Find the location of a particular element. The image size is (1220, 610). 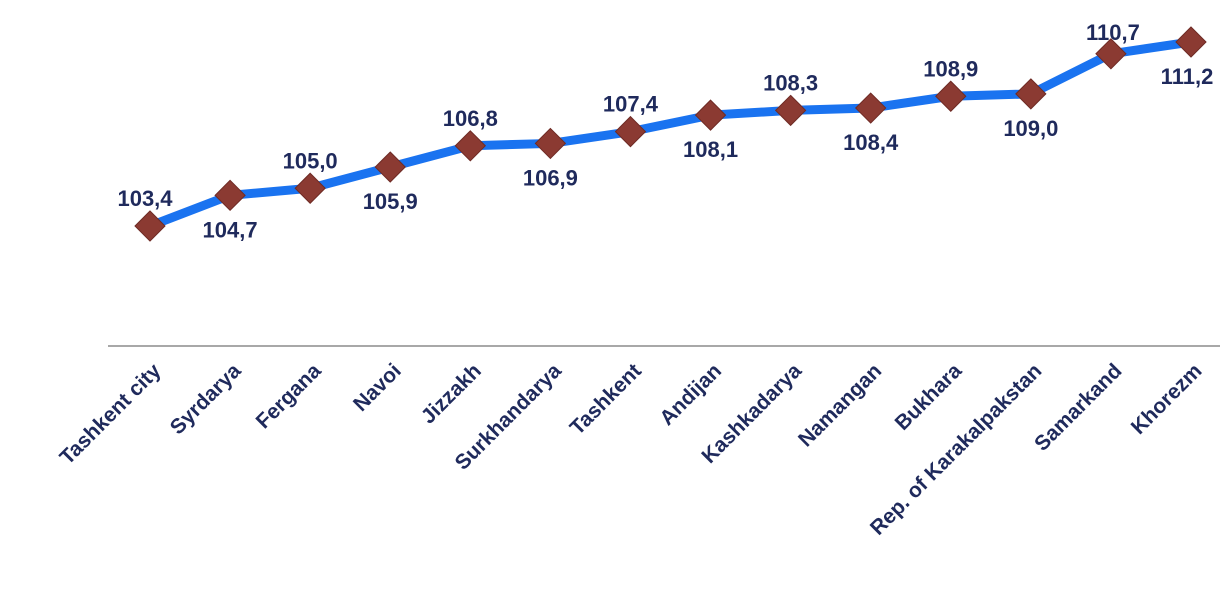

data-value-label: 108,9 is located at coordinates (950, 68).